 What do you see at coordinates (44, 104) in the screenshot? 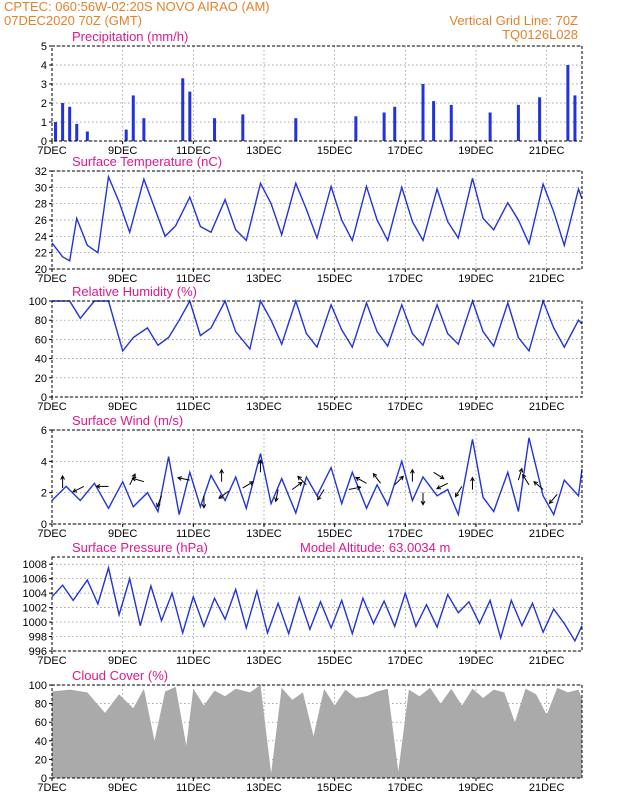
I see `y-tick-label: 2` at bounding box center [44, 104].